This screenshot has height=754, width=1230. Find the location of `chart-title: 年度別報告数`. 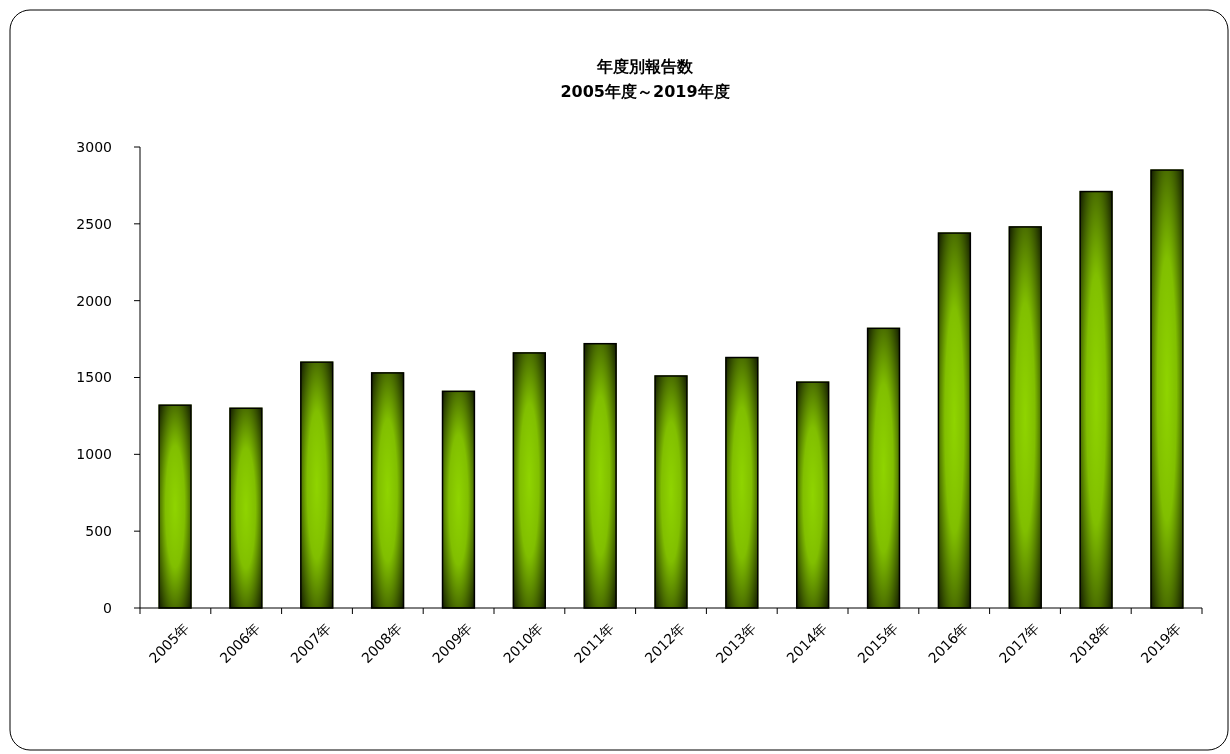

chart-title: 年度別報告数 is located at coordinates (645, 66).